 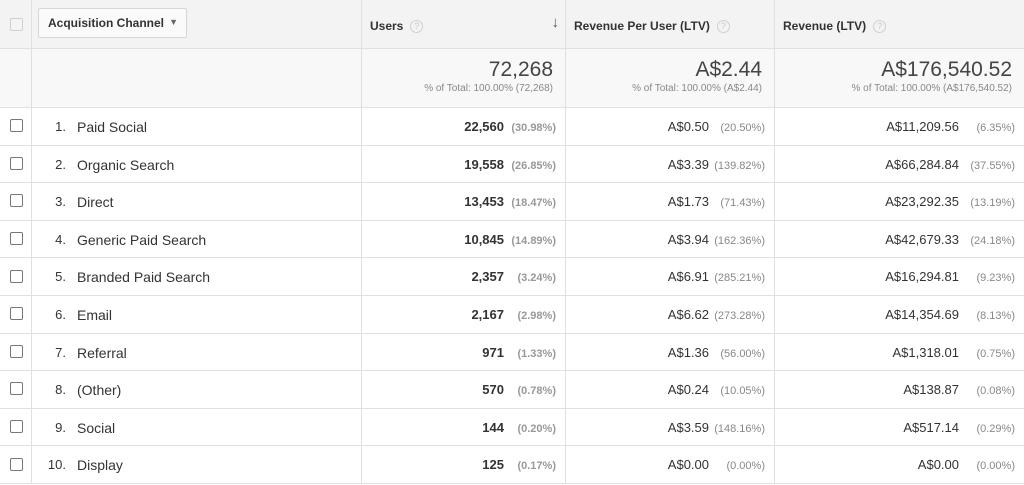 What do you see at coordinates (995, 428) in the screenshot?
I see `revenue-percent: (0.29%)` at bounding box center [995, 428].